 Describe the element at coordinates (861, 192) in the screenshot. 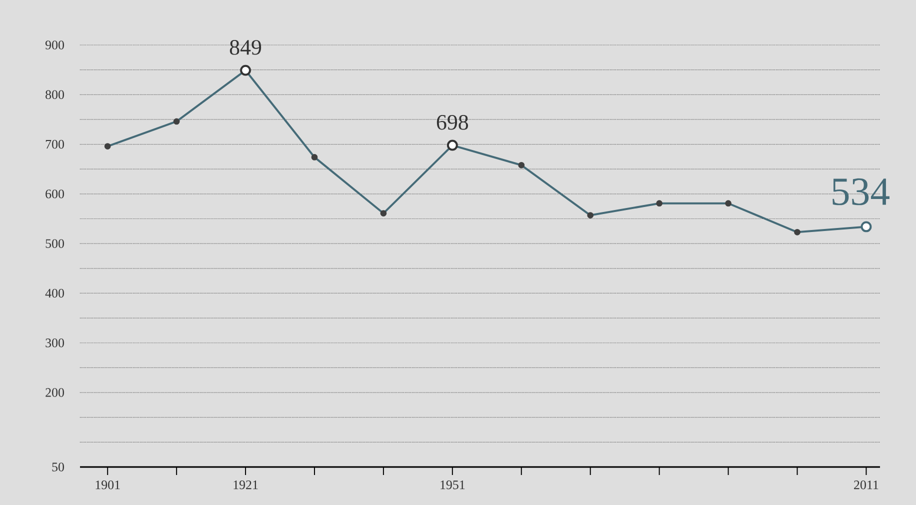

I see `data-label: 534` at that location.